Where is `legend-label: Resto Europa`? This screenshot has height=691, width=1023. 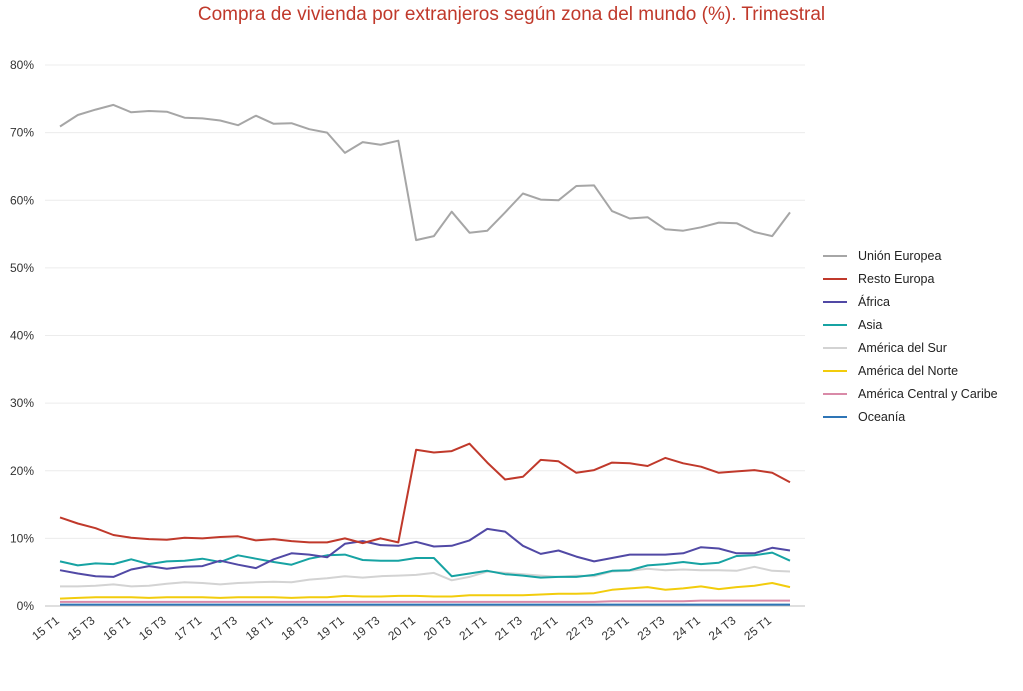 legend-label: Resto Europa is located at coordinates (896, 278).